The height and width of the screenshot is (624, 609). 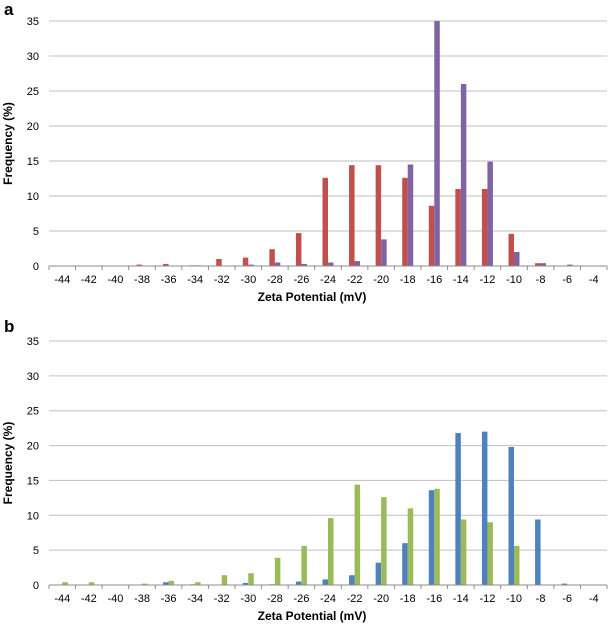 What do you see at coordinates (33, 162) in the screenshot?
I see `y-tick-label: 15` at bounding box center [33, 162].